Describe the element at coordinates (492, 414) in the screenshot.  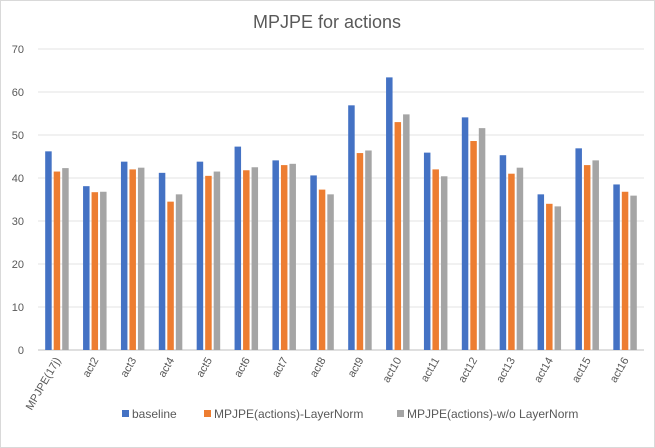
I see `legend-label: MPJPE(actions)-w/o LayerNorm` at that location.